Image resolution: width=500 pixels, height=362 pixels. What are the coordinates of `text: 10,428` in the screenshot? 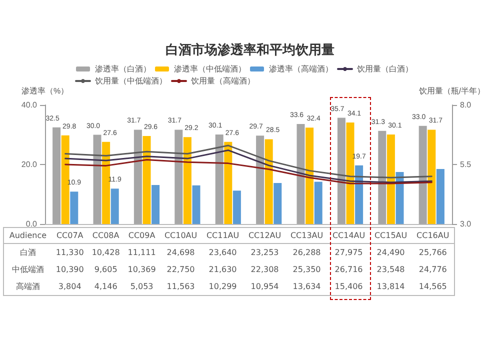 It's located at (105, 253).